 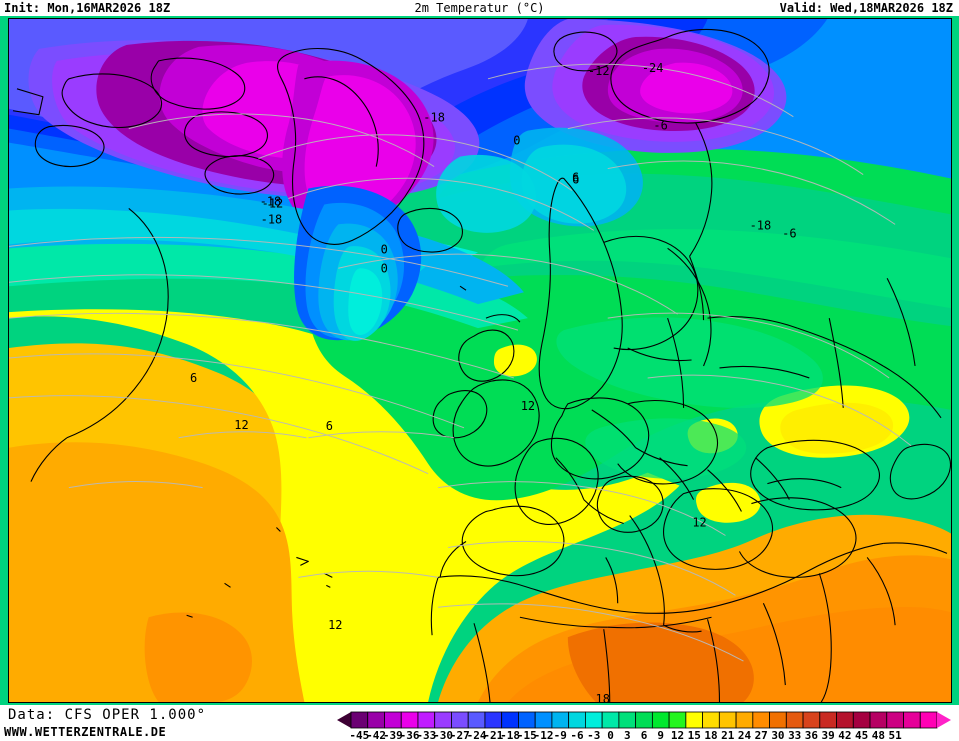 I want to click on valid-time-label: Valid: Wed,18MAR2026 18Z, so click(x=866, y=8).